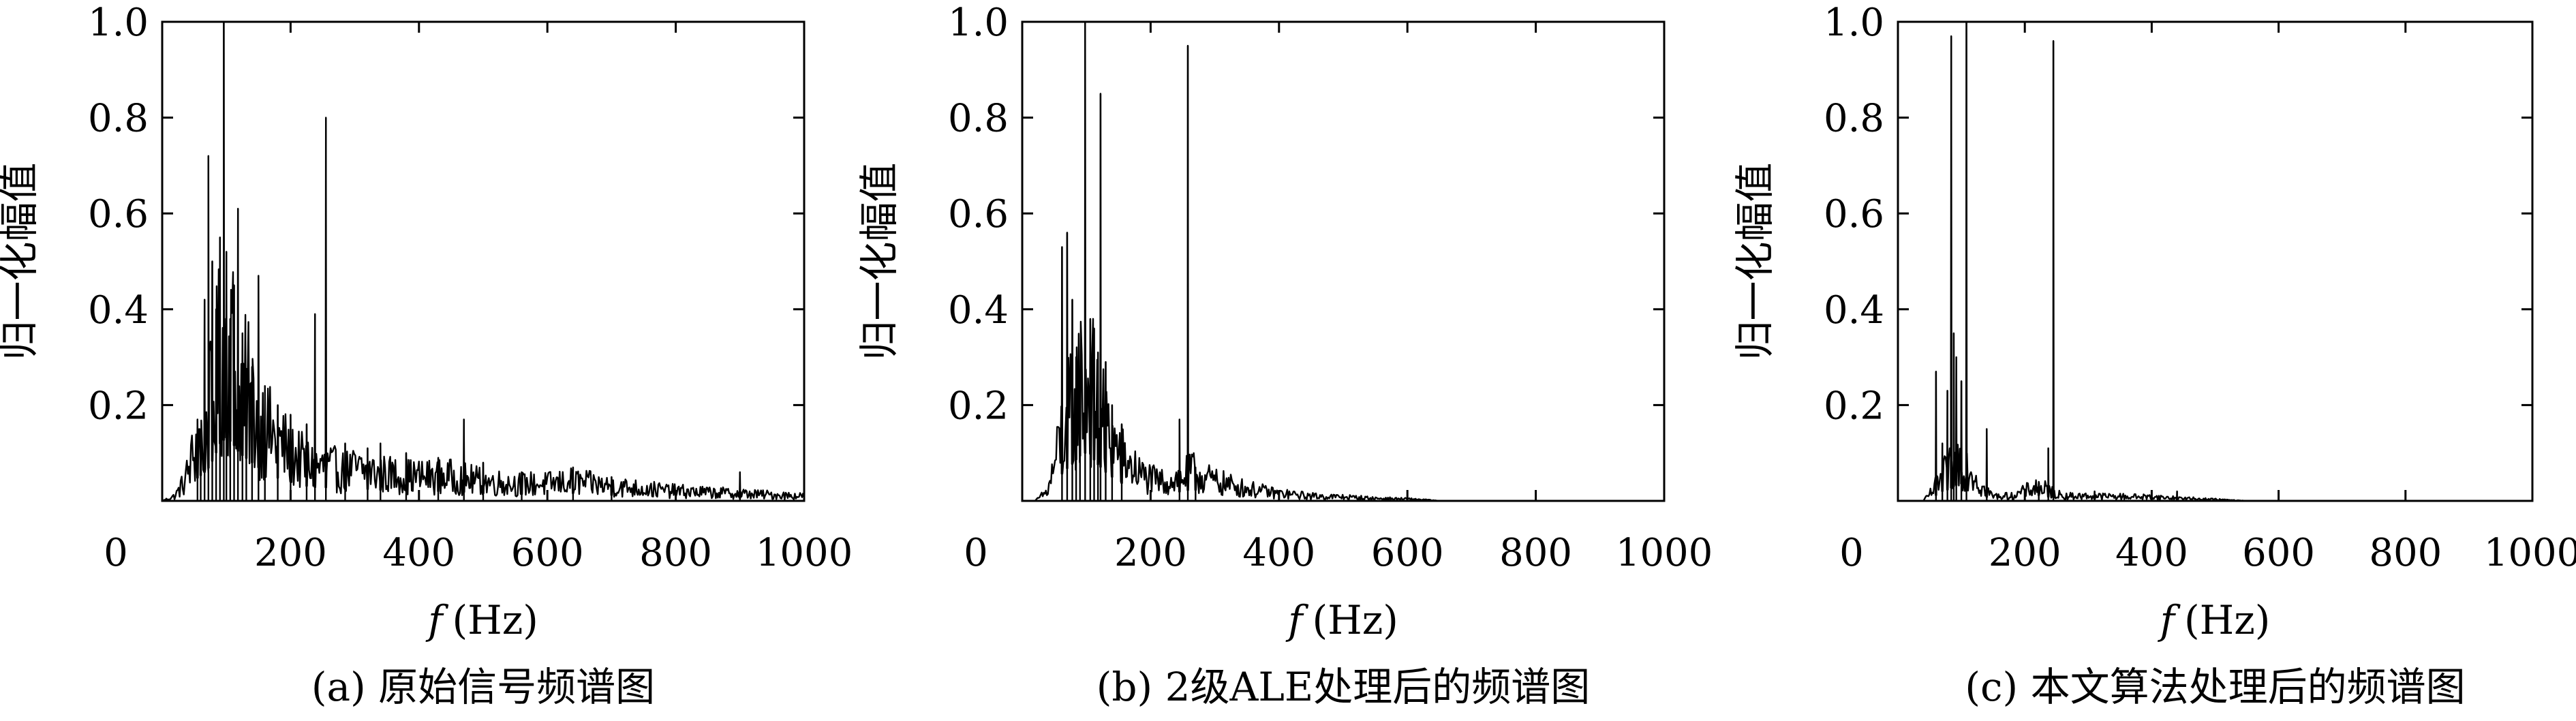 This screenshot has width=2576, height=721. Describe the element at coordinates (2215, 687) in the screenshot. I see `panel-caption: (c) 本文算法处理后的频谱图` at that location.